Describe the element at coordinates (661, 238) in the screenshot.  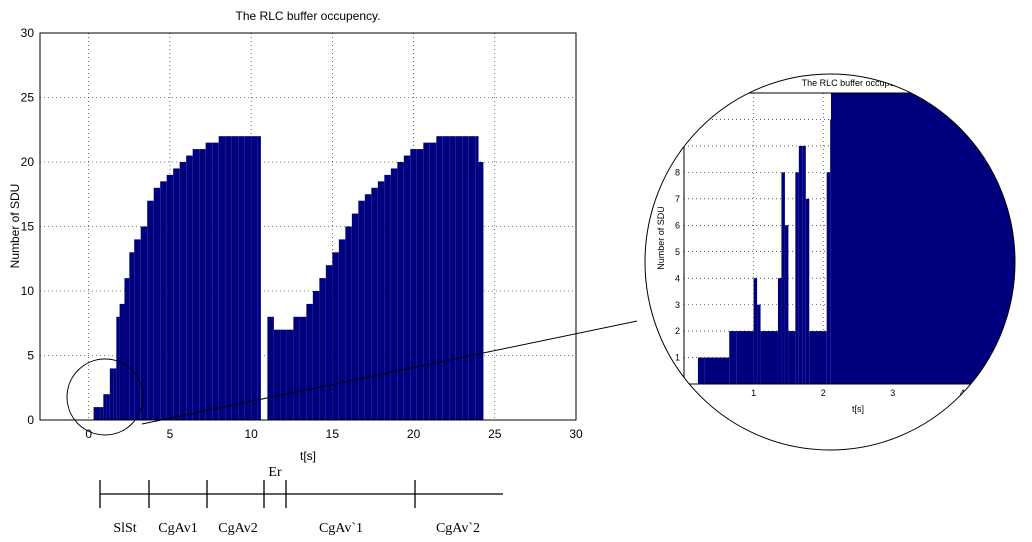
I see `inset-ylabel: Number of SDU` at that location.